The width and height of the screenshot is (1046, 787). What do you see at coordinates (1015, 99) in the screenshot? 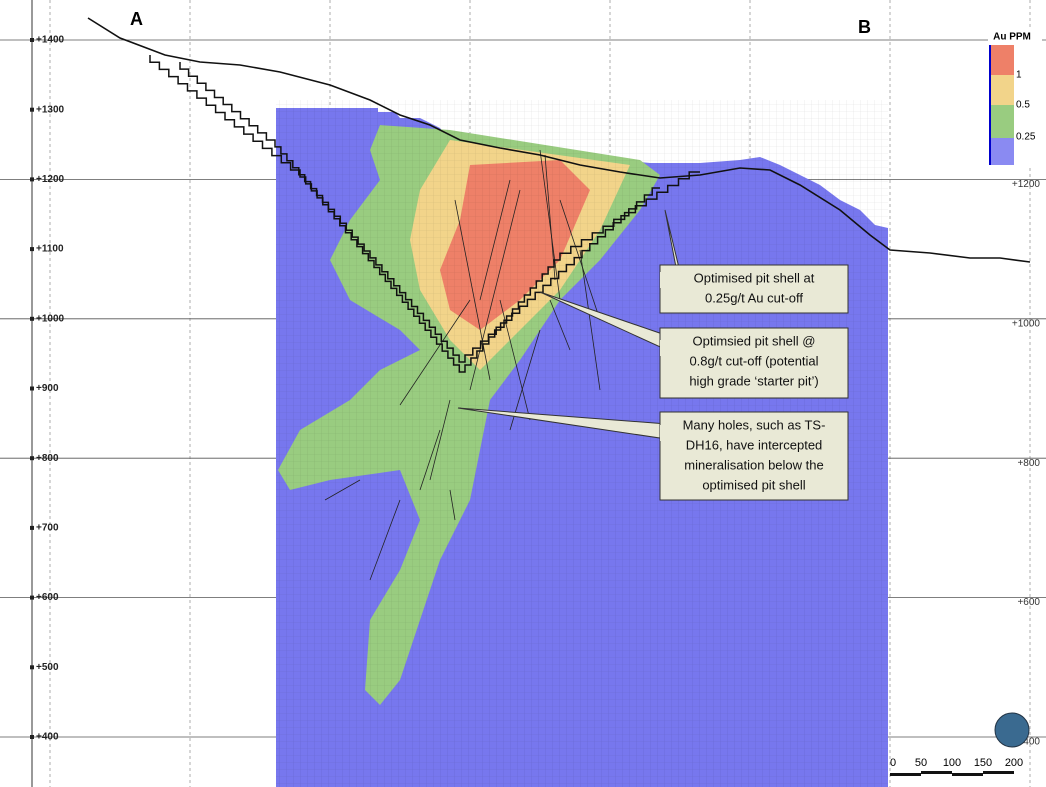
I see `legend: Au PPM 1 0.5 0.25` at bounding box center [1015, 99].